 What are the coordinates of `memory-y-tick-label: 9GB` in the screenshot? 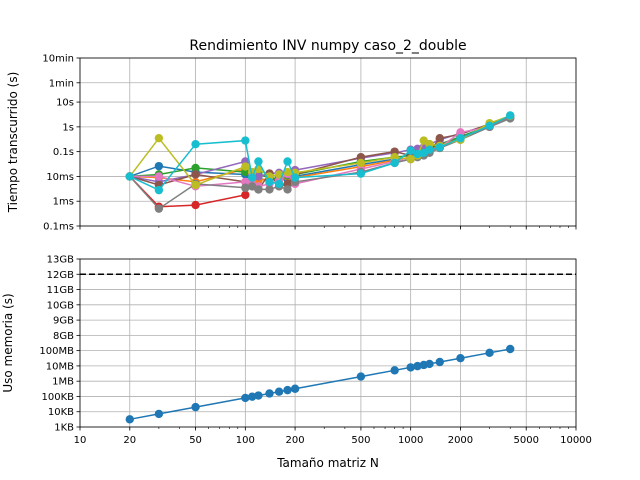 It's located at (63, 321).